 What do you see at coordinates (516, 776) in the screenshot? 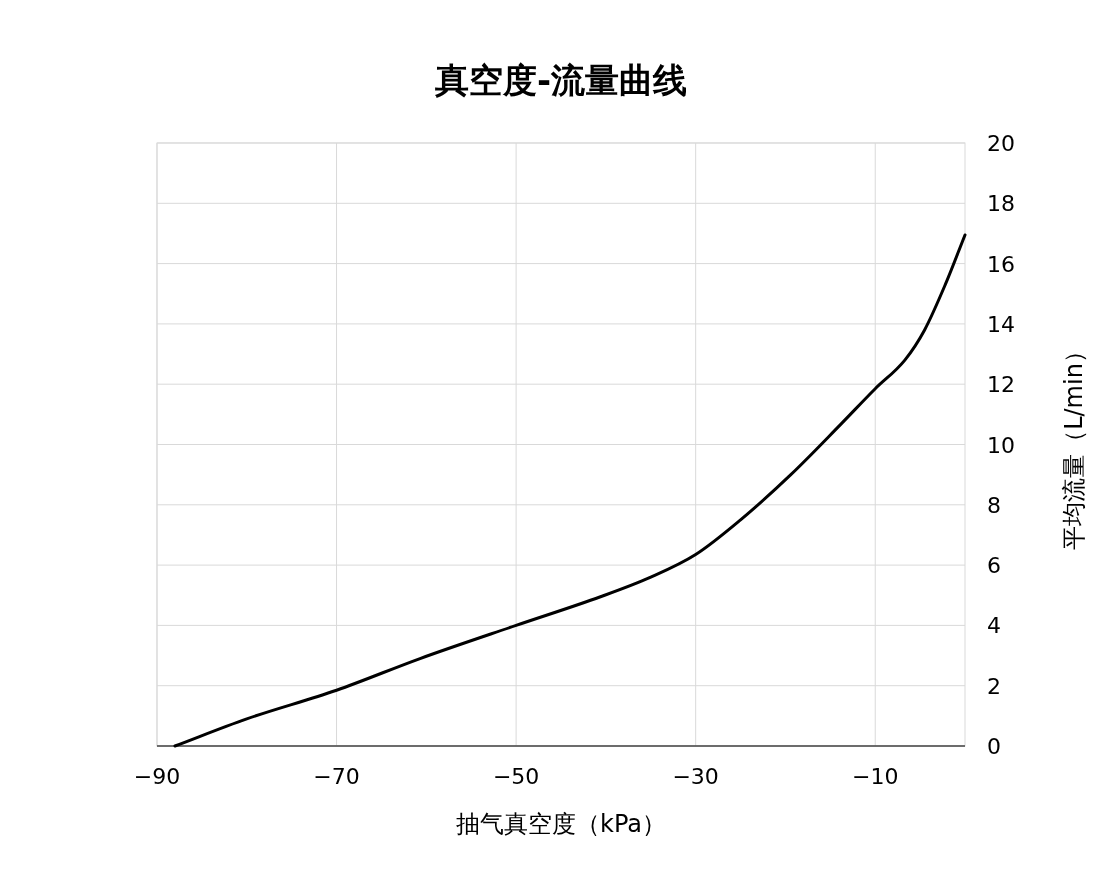
I see `x-tick-label: −50` at bounding box center [516, 776].